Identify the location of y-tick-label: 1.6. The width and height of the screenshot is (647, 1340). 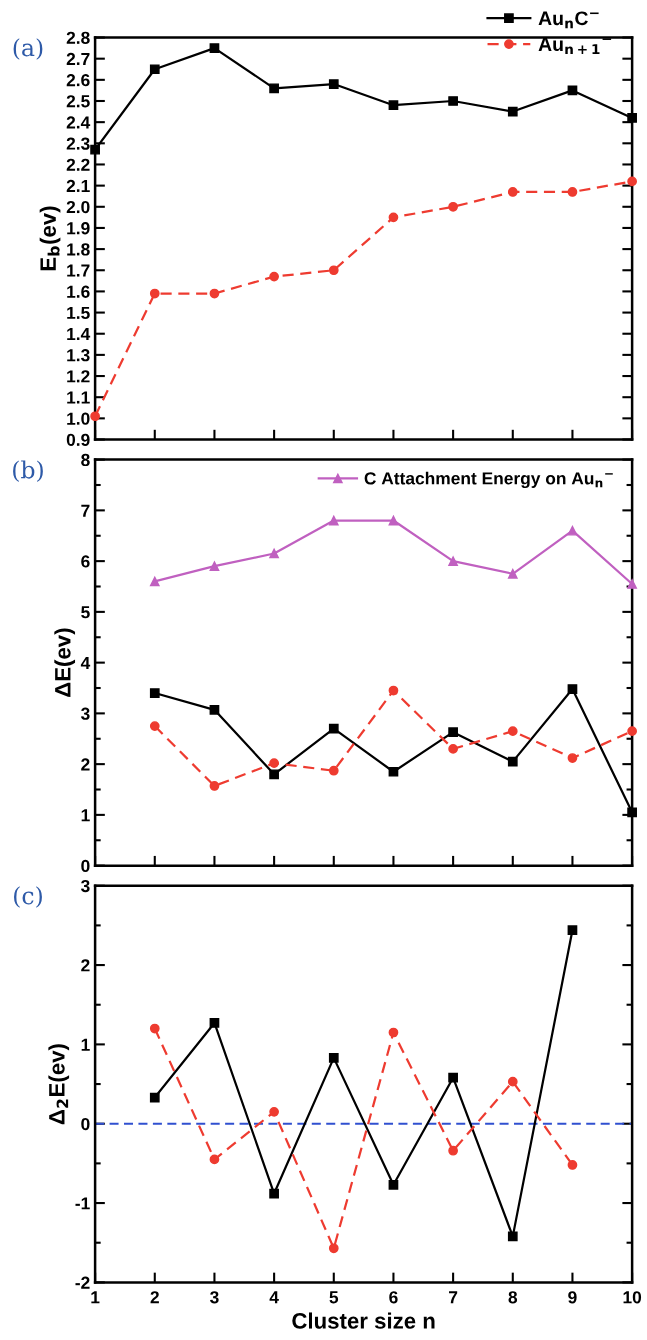
(78, 291).